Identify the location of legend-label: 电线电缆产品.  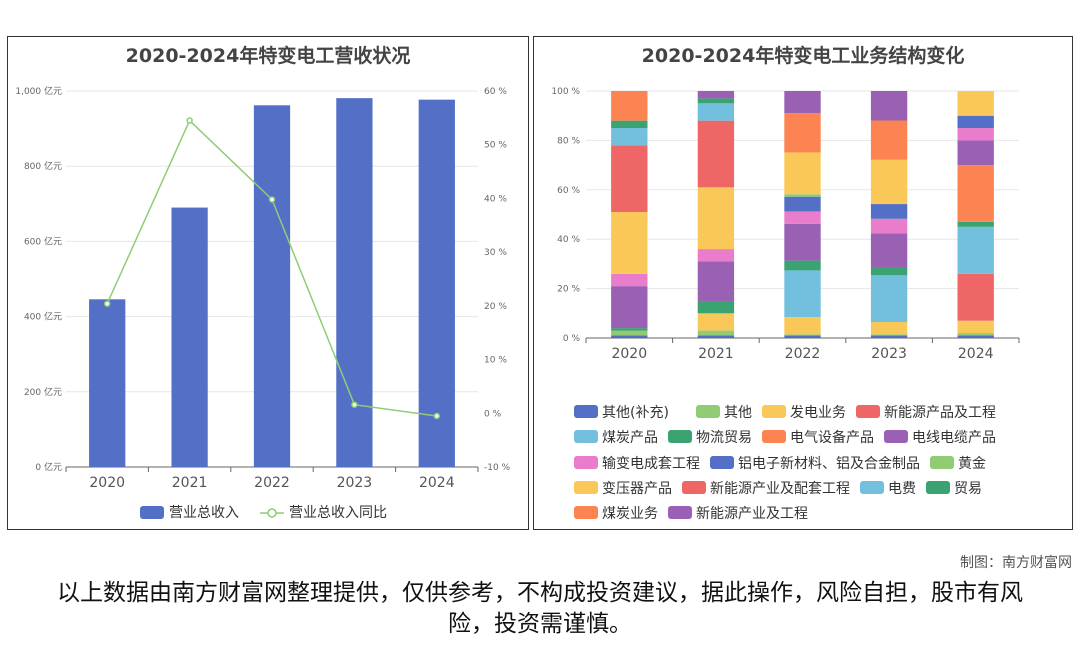
(954, 438).